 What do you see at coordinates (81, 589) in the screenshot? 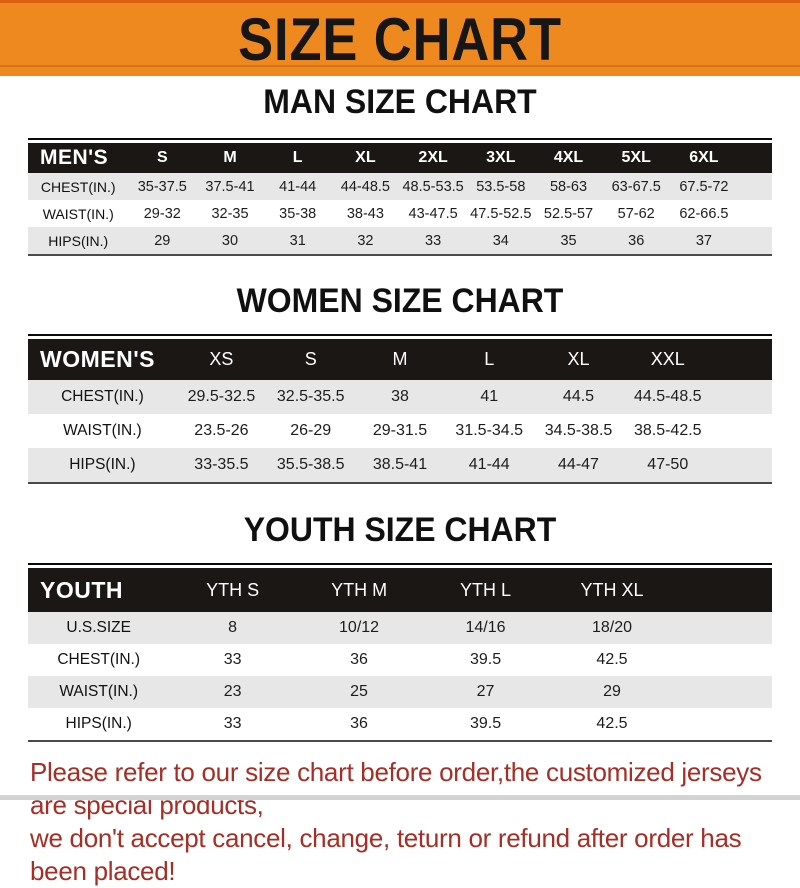
I see `youth-table-title: YOUTH` at bounding box center [81, 589].